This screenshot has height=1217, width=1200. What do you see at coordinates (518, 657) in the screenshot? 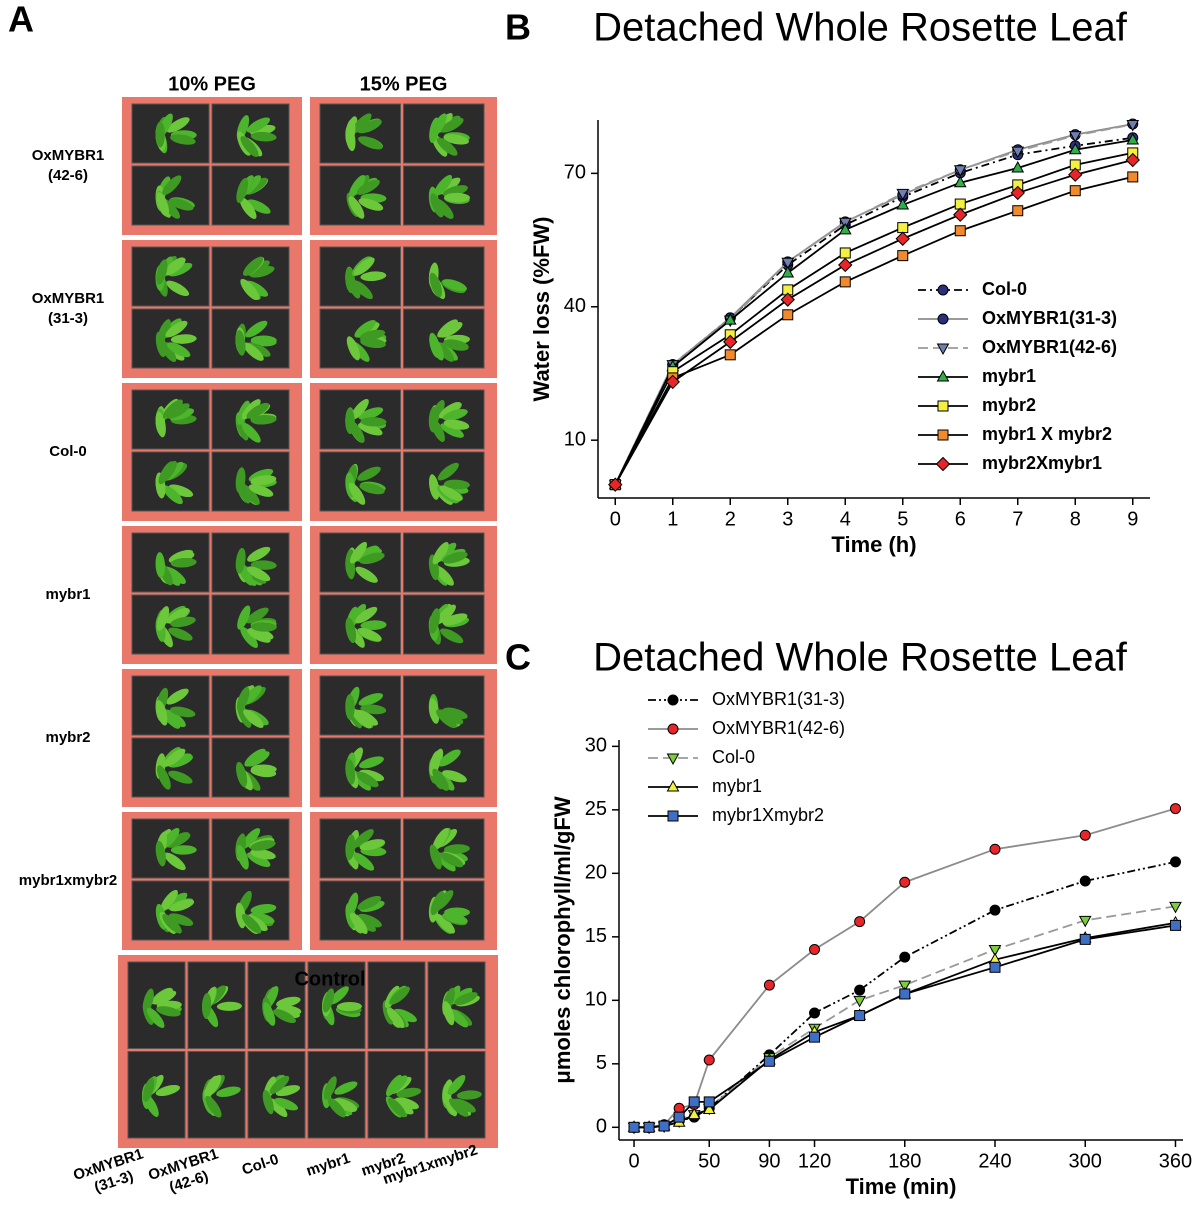
I see `panel-label: C` at bounding box center [518, 657].